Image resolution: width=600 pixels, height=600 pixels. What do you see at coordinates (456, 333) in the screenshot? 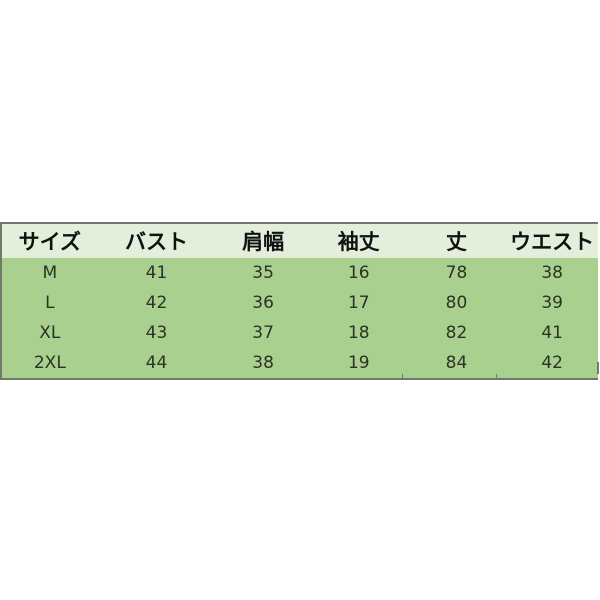
I see `cell: 82` at bounding box center [456, 333].